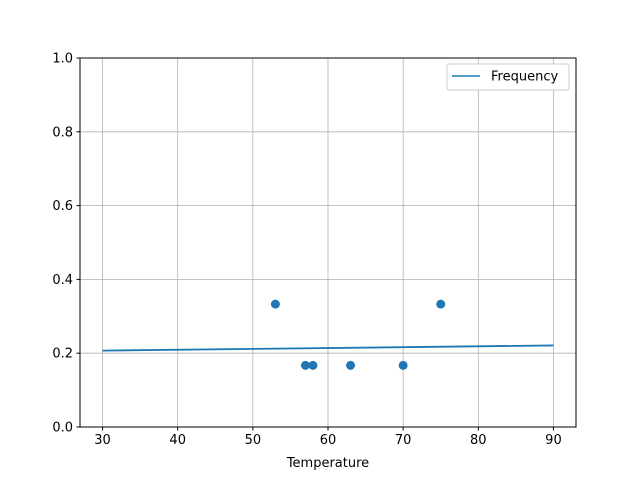  What do you see at coordinates (478, 440) in the screenshot?
I see `x-tick-label: 80` at bounding box center [478, 440].